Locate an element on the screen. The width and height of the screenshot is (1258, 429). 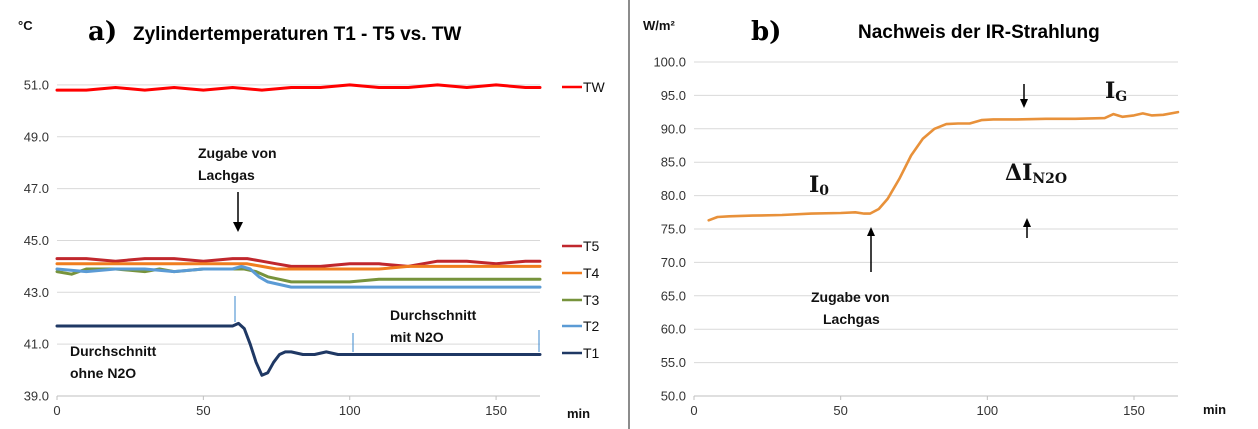
chart-b-series is located at coordinates (943, 166).